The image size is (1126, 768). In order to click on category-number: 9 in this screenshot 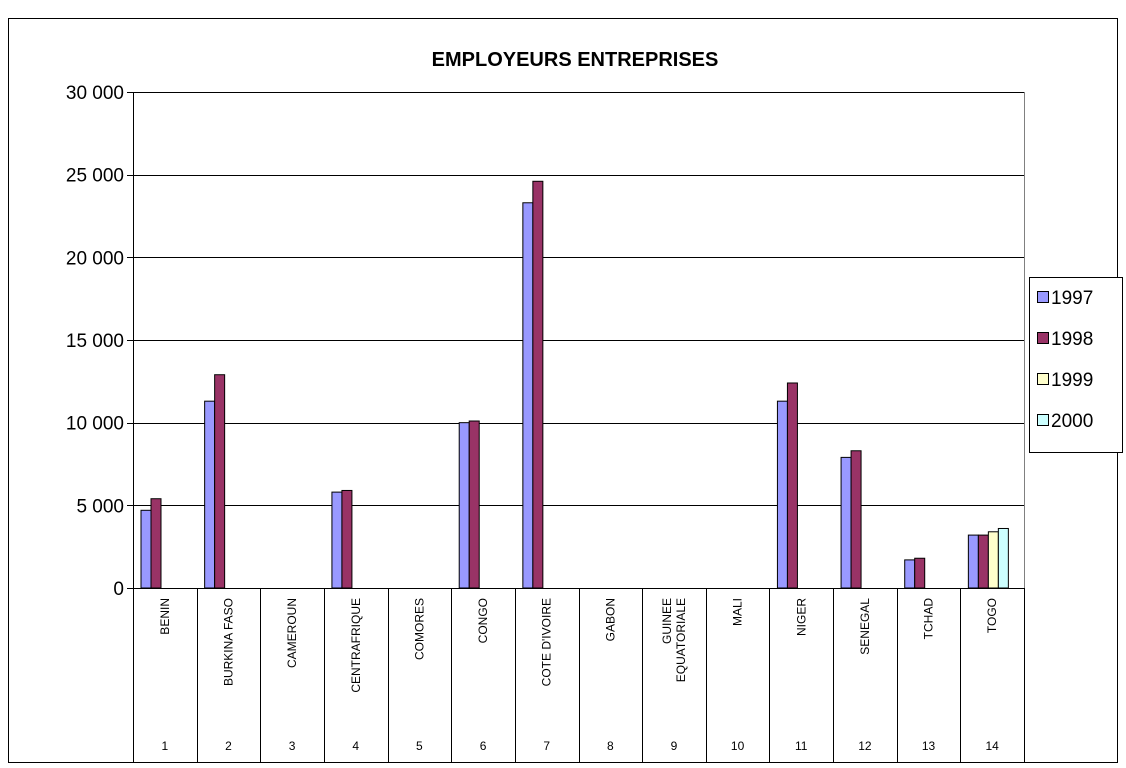, I will do `click(674, 746)`.